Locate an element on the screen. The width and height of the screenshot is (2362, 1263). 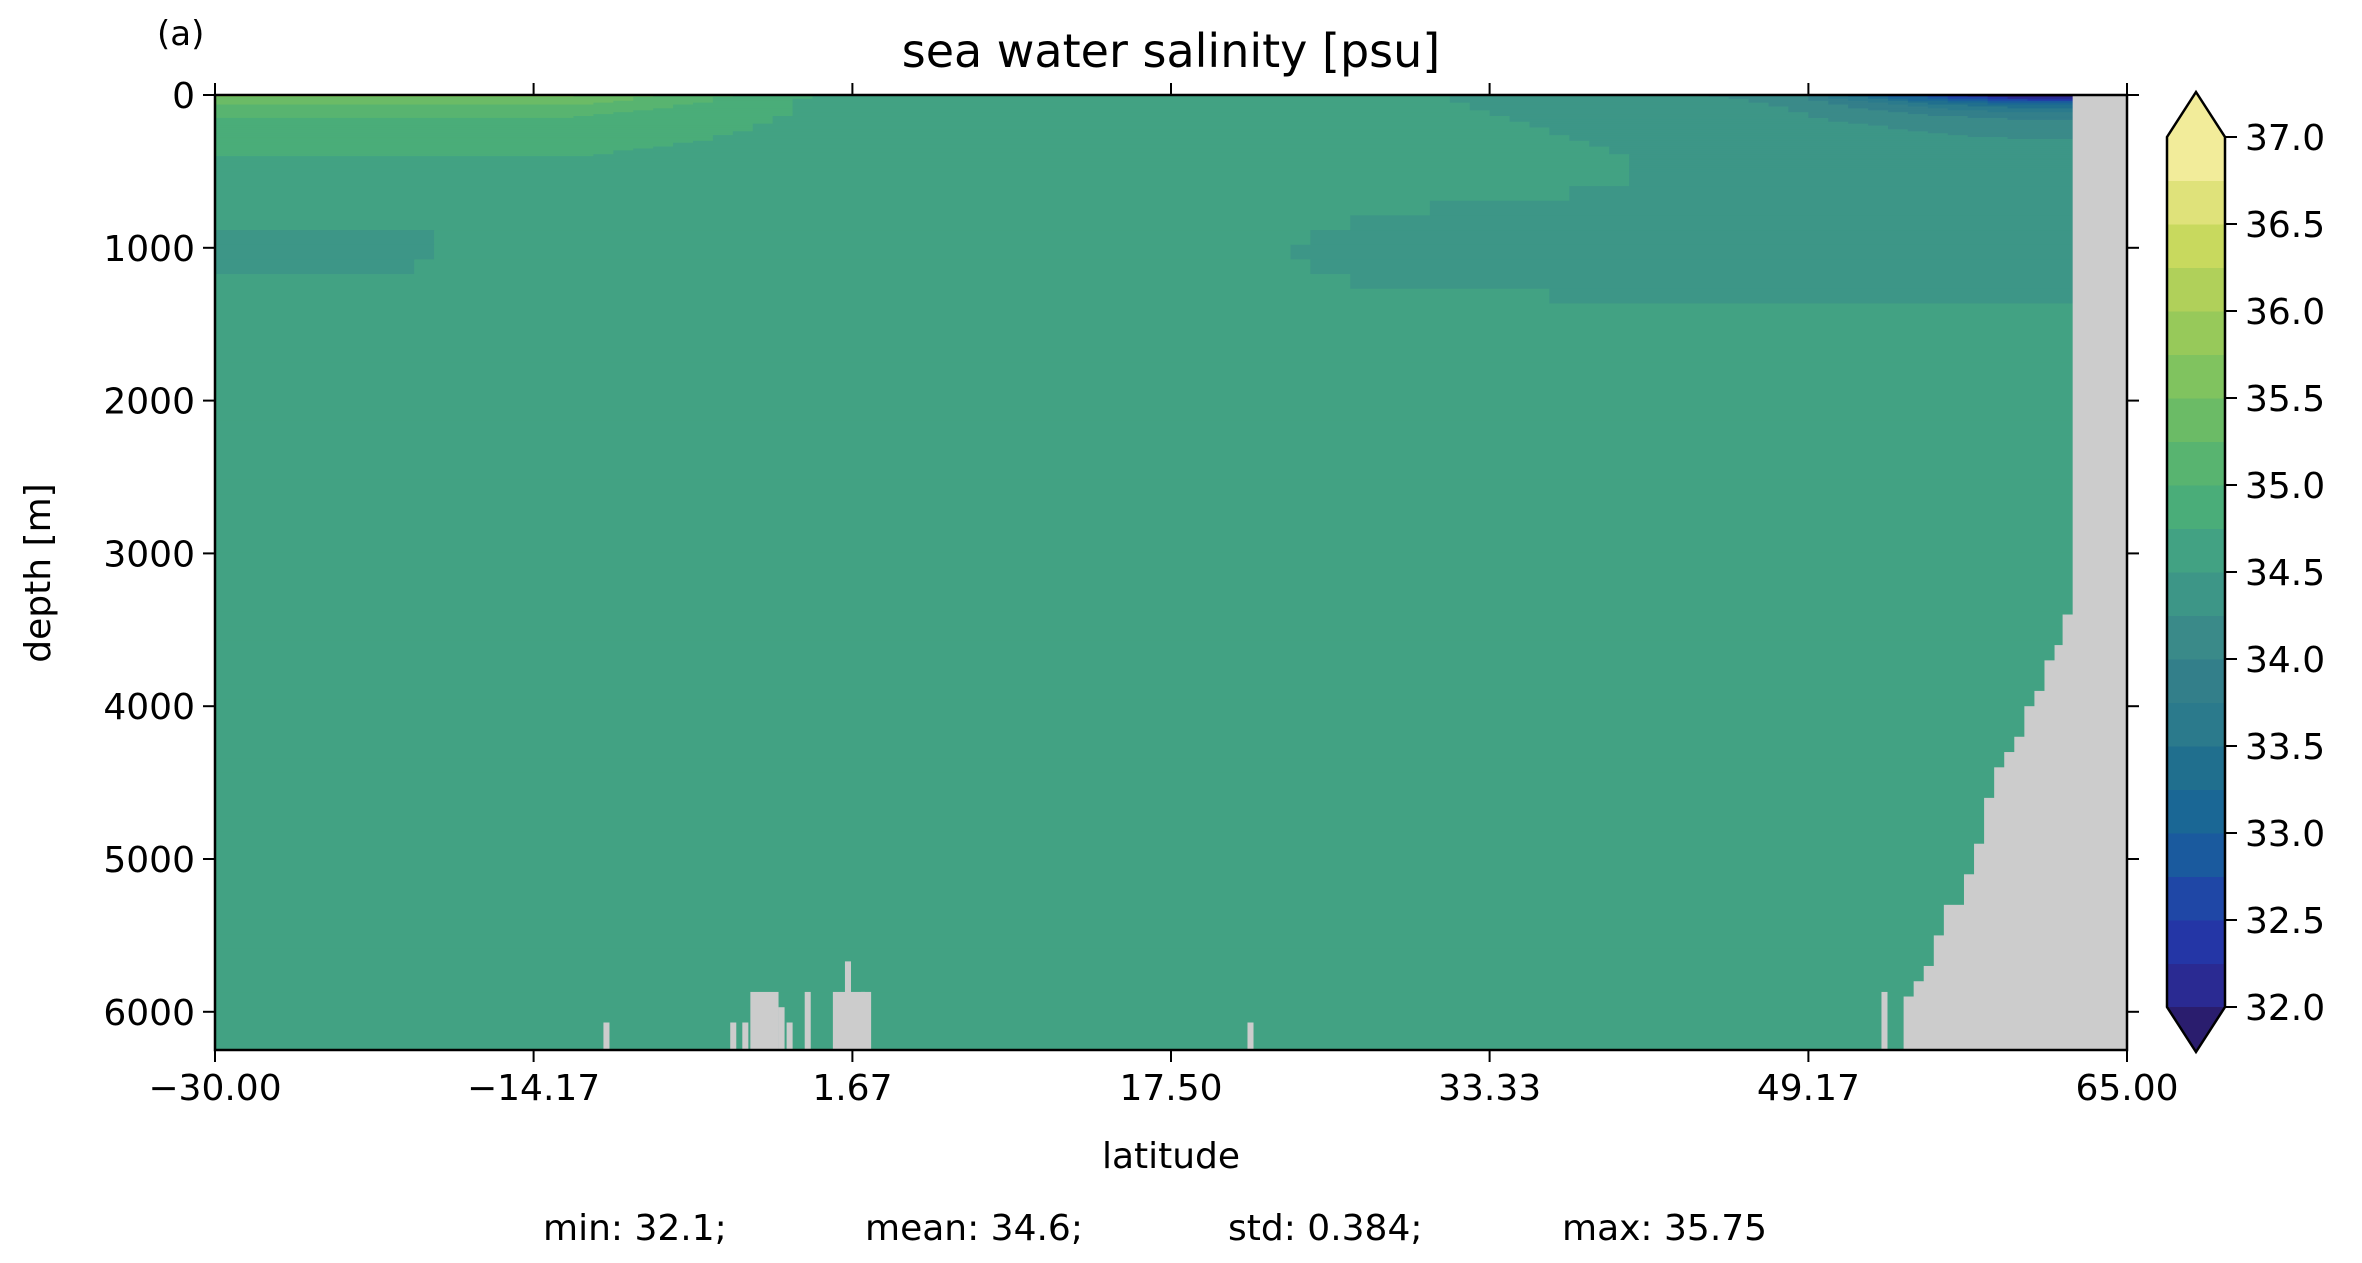
colorbar-tick-label: 35.5 is located at coordinates (2285, 399).